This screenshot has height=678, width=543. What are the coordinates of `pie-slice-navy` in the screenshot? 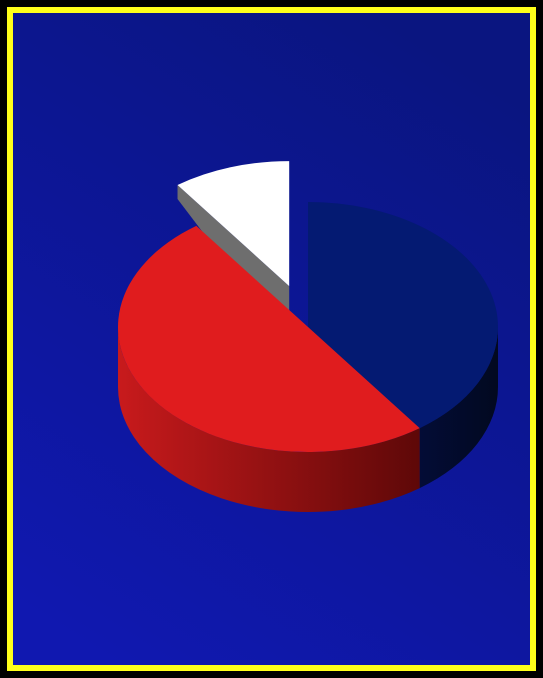 It's located at (403, 315).